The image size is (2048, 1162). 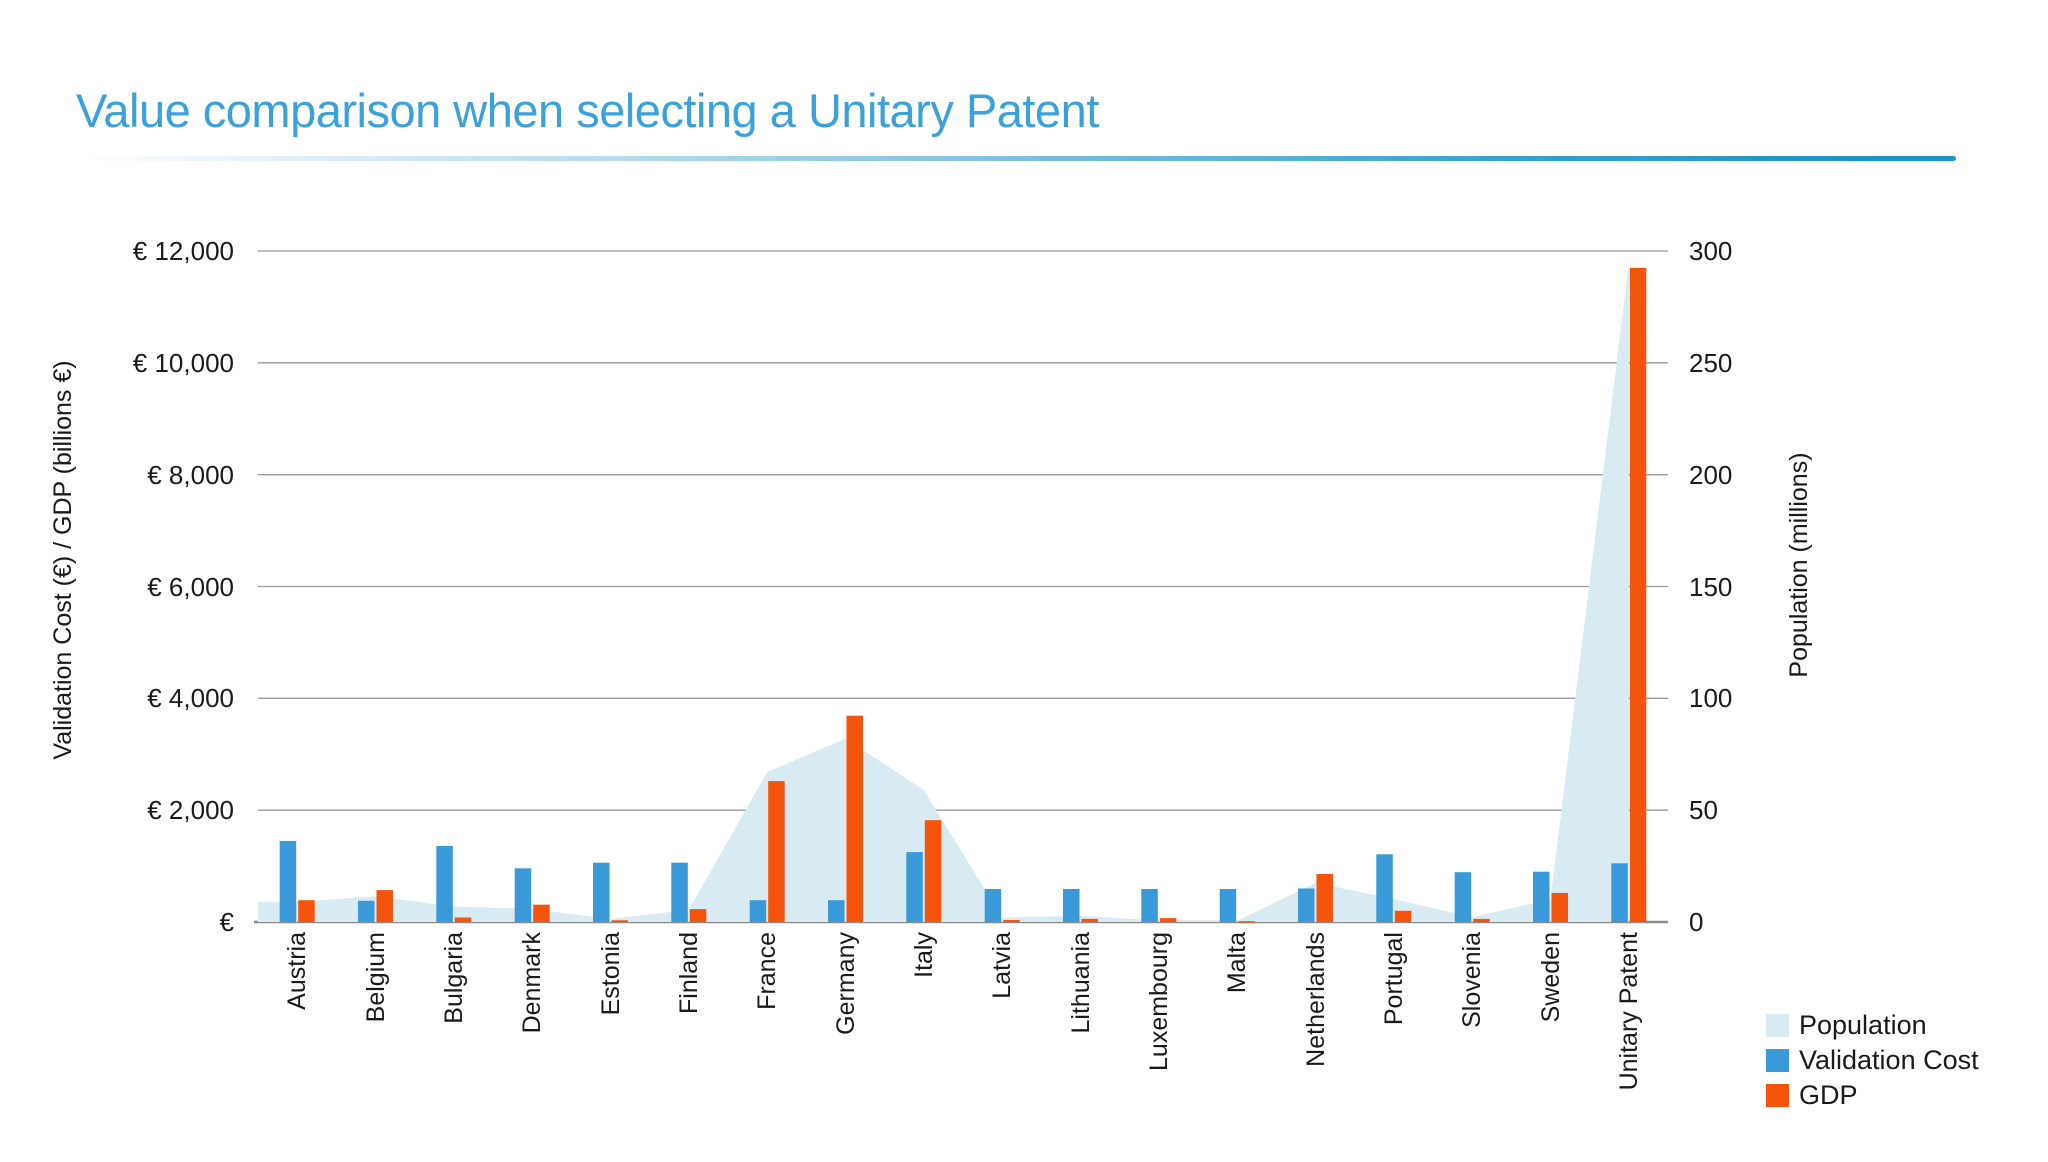 What do you see at coordinates (1696, 922) in the screenshot?
I see `y-right-tick-label: 0` at bounding box center [1696, 922].